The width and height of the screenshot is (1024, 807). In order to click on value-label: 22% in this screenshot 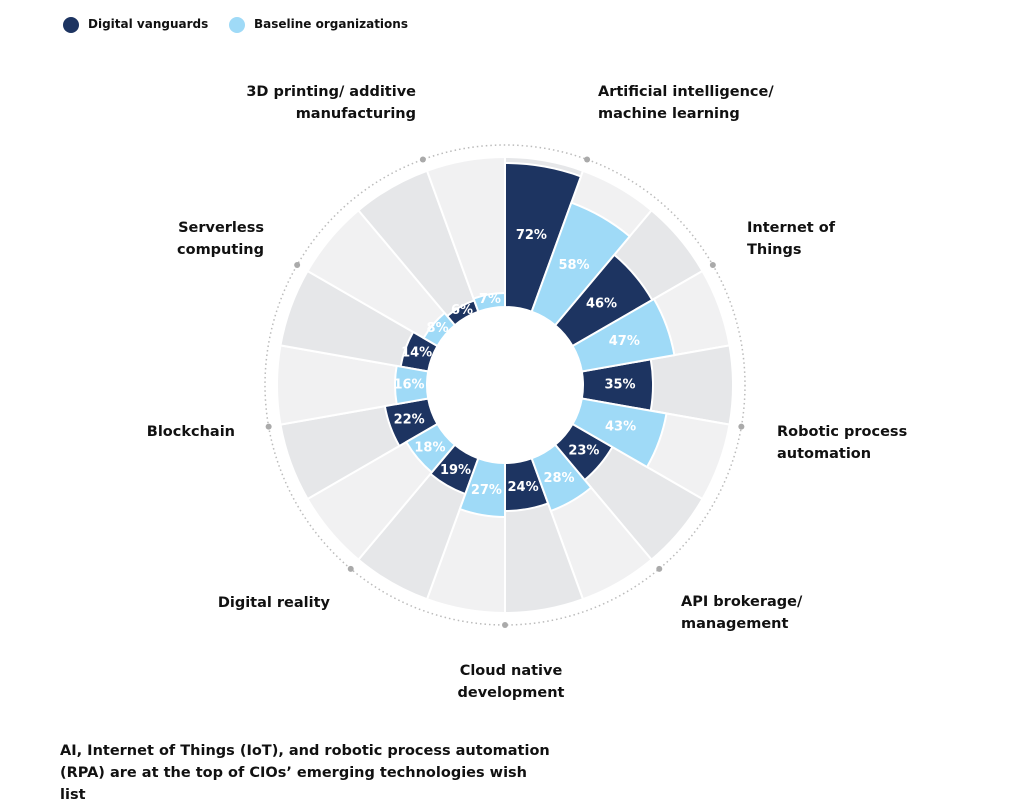, I will do `click(409, 419)`.